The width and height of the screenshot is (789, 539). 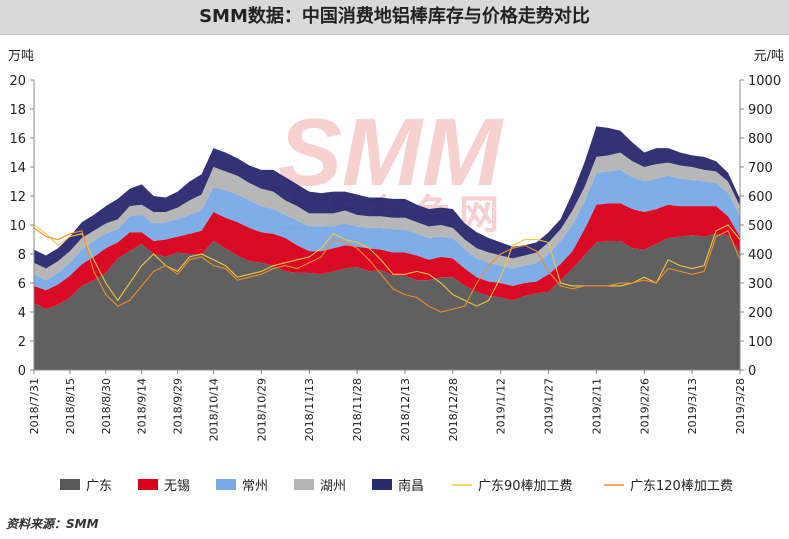 I want to click on chart-title: SMM数据：中国消费地铝棒库存与价格走势对比, so click(x=394, y=16).